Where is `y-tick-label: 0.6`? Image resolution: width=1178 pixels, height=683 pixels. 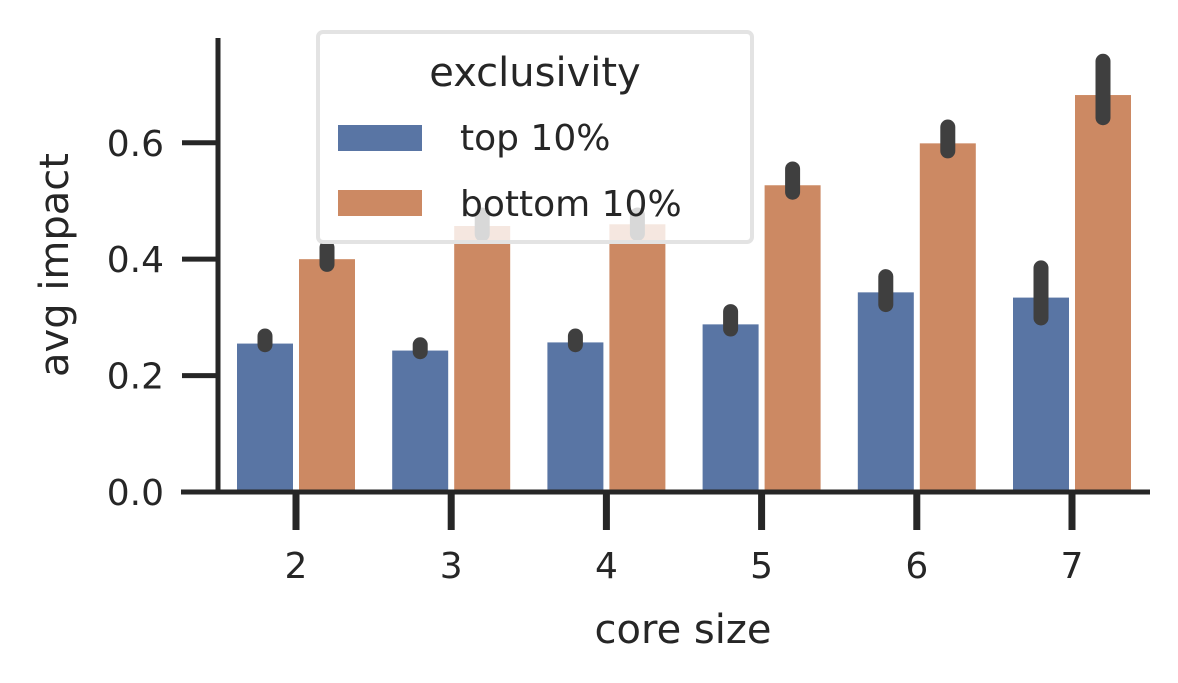
y-tick-label: 0.6 is located at coordinates (135, 144).